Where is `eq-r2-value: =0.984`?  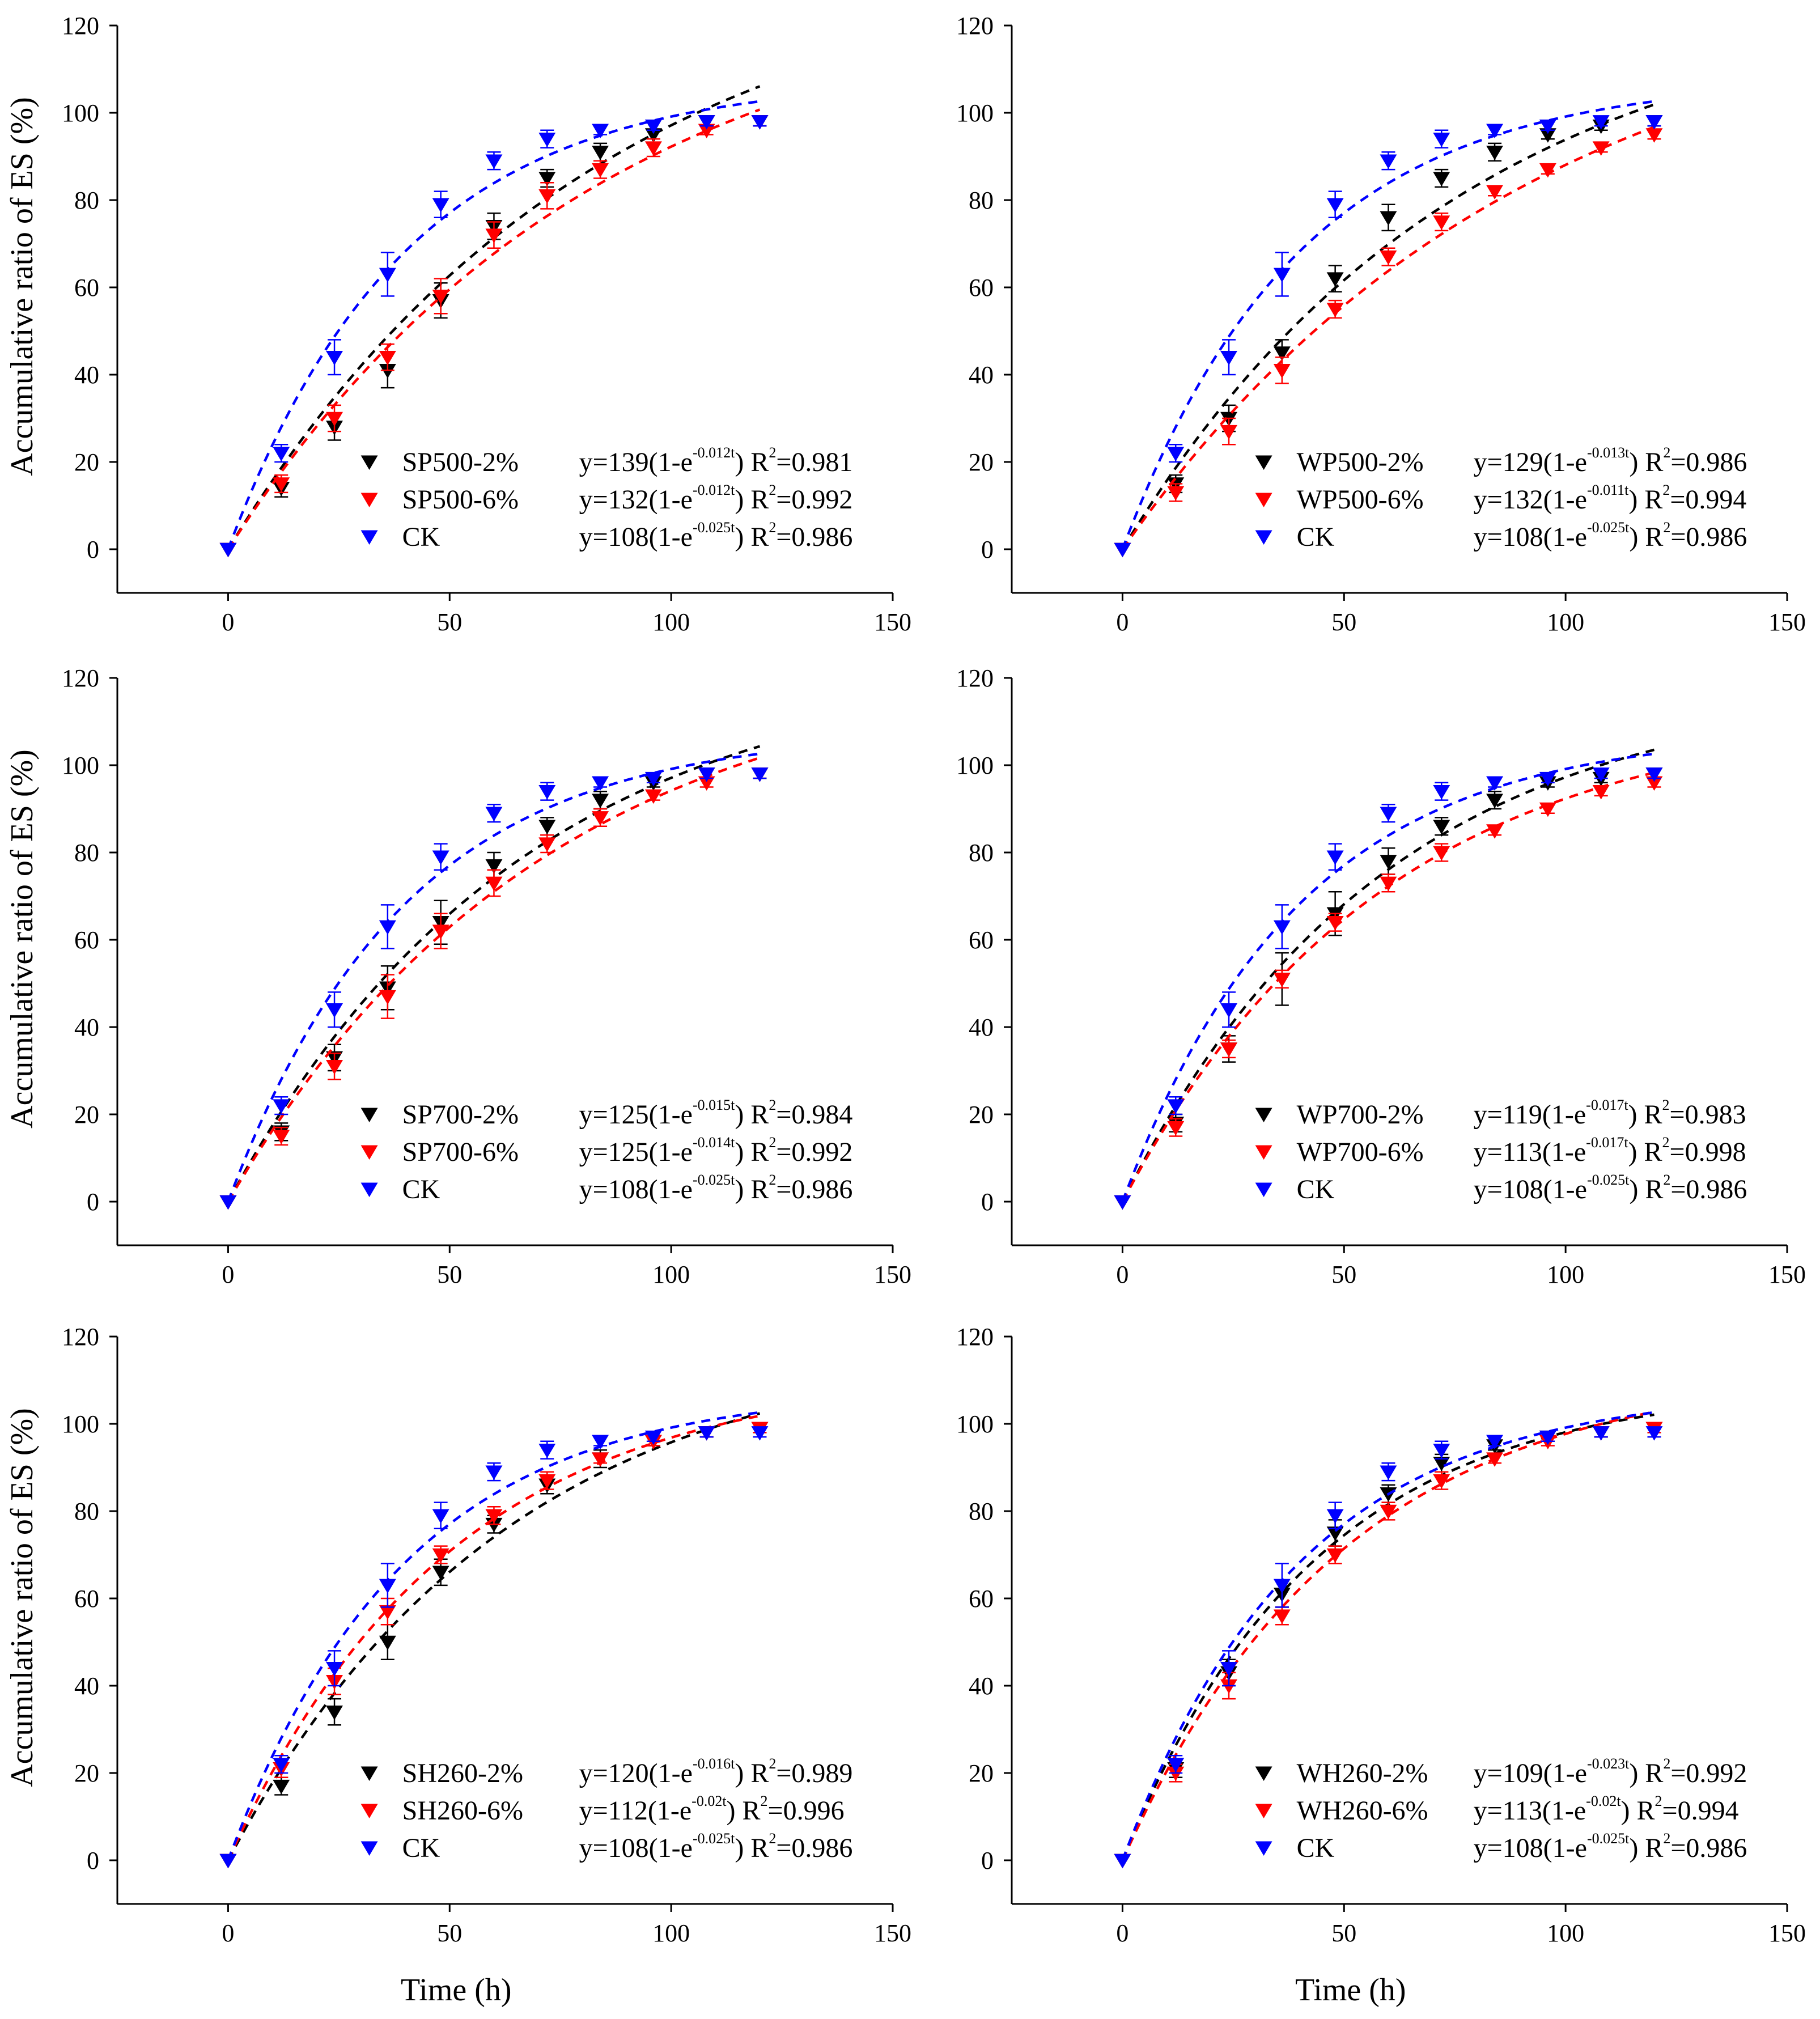 eq-r2-value: =0.984 is located at coordinates (814, 1115).